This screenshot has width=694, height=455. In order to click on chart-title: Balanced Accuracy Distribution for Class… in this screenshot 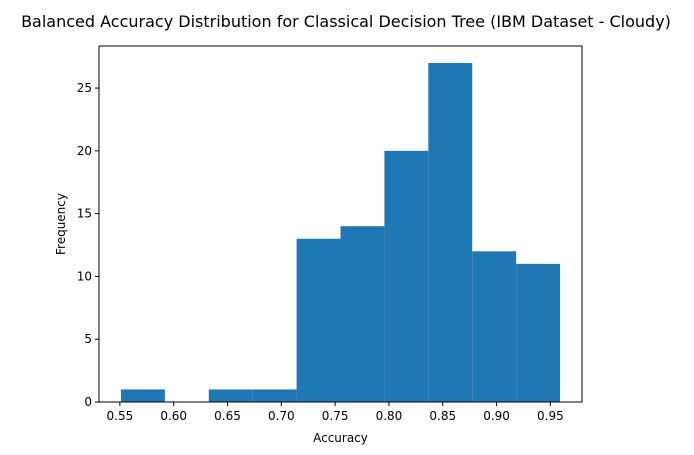, I will do `click(346, 21)`.